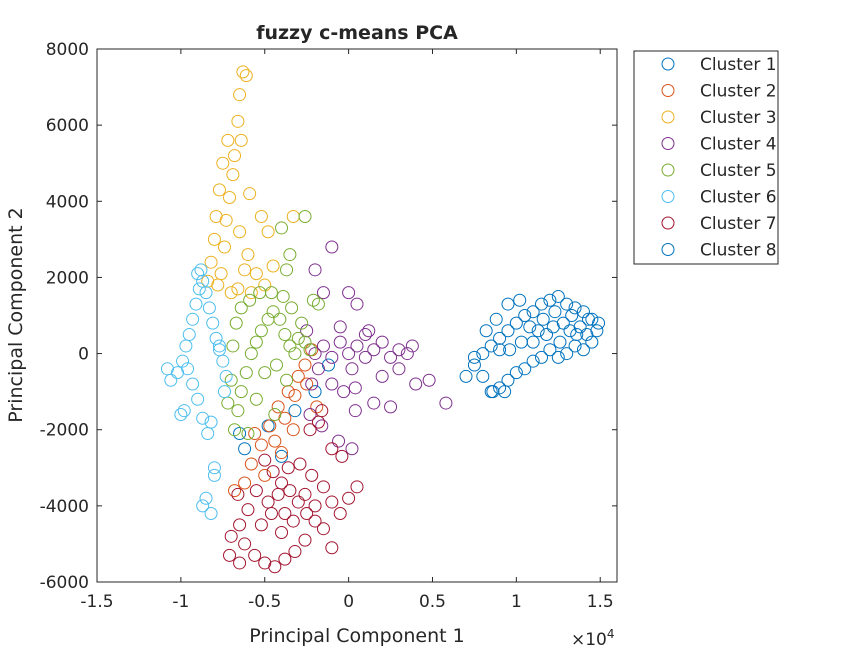 This screenshot has width=844, height=655. I want to click on x-axis-exponent-base: ×10, so click(589, 640).